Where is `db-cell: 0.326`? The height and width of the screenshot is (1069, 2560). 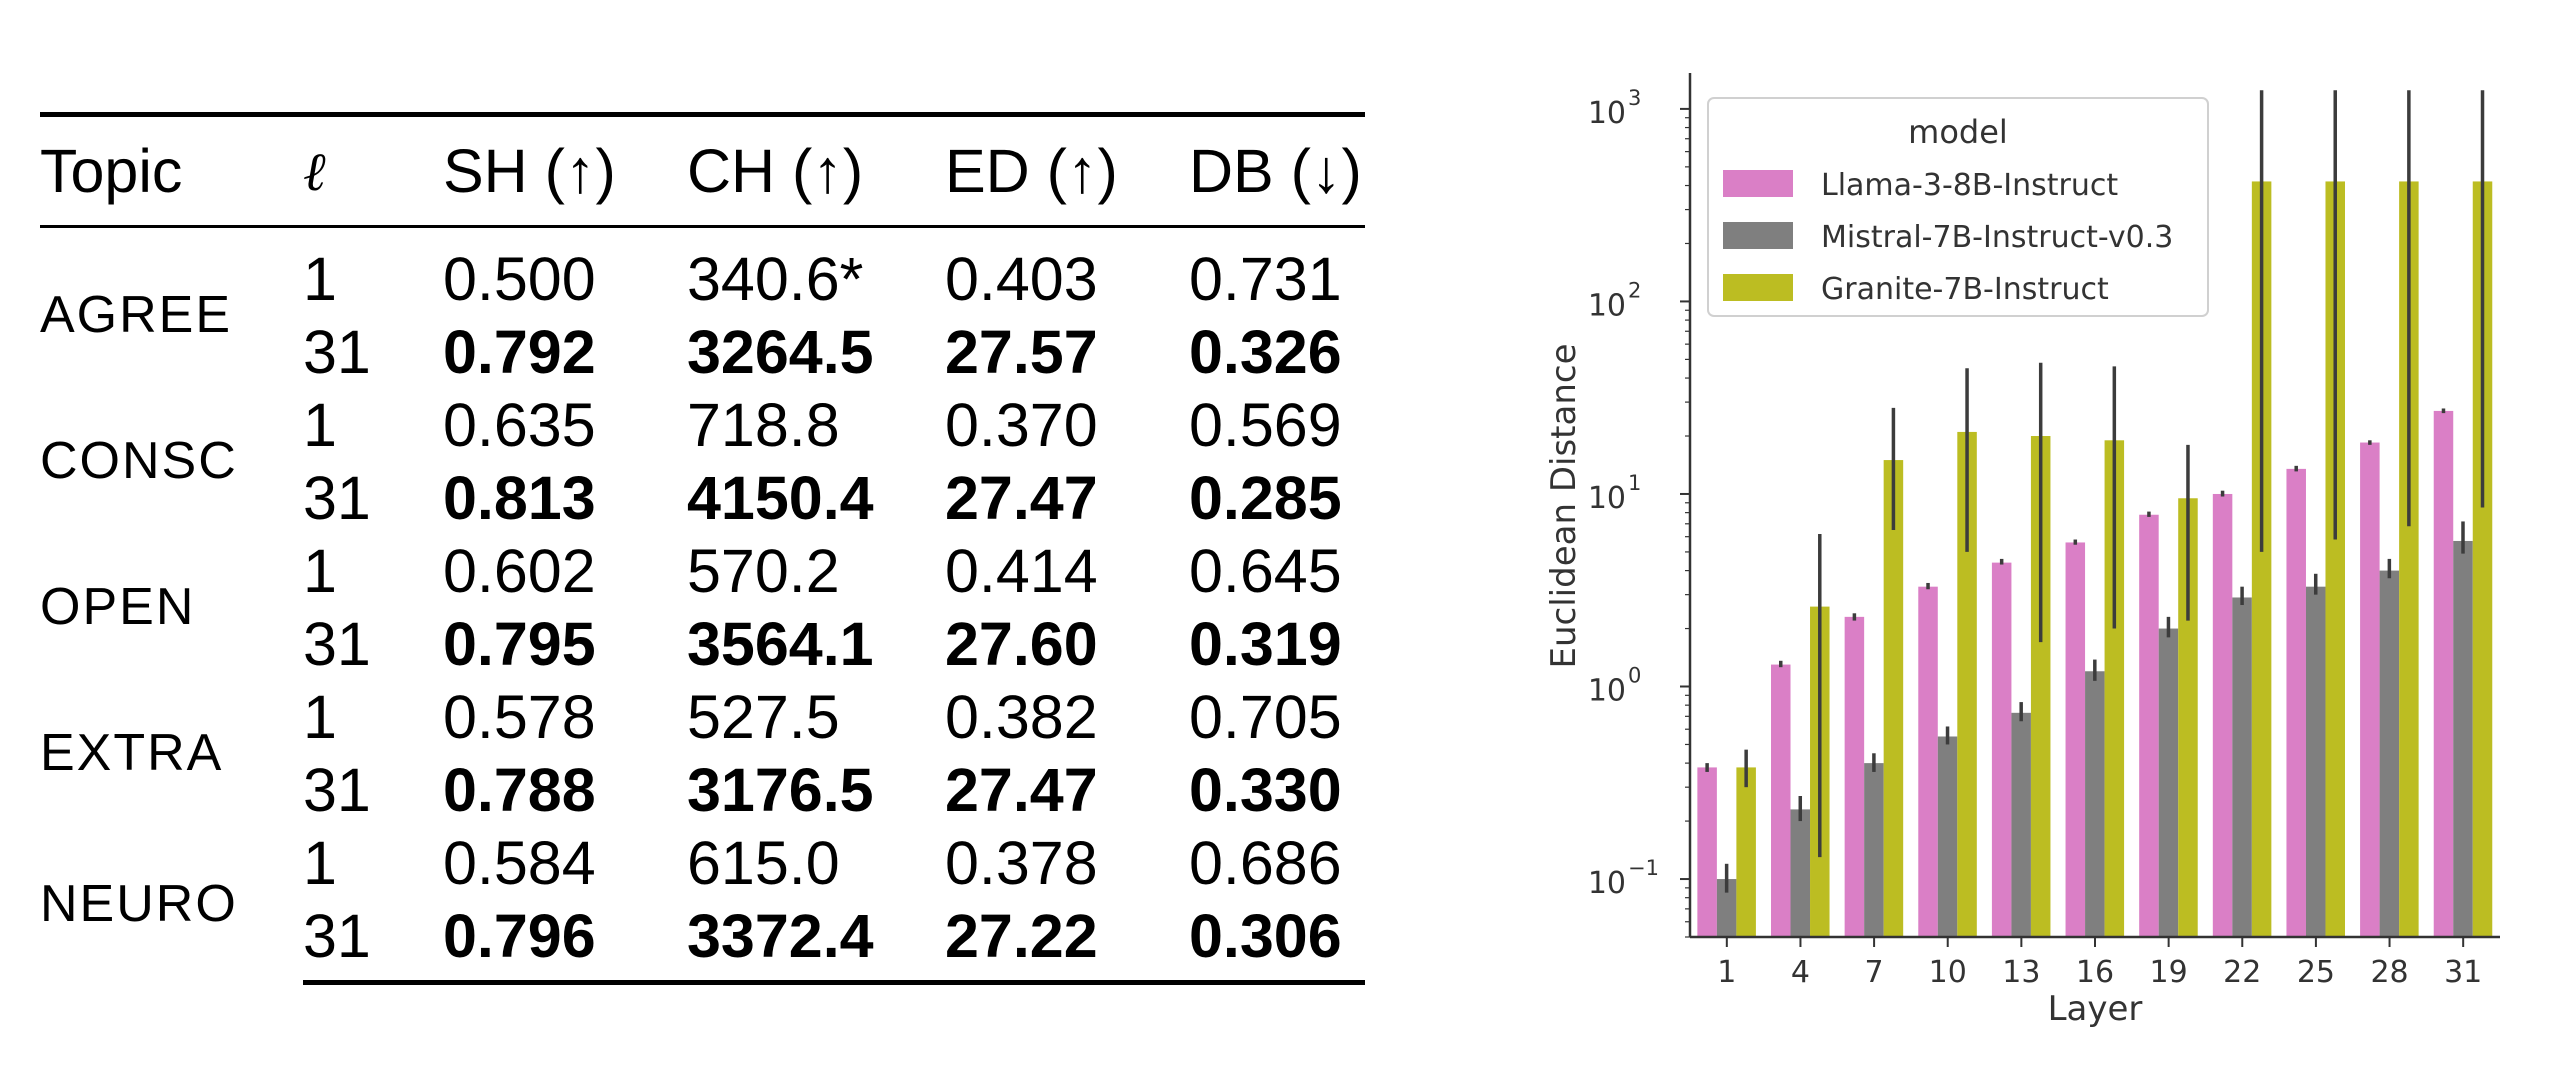 db-cell: 0.326 is located at coordinates (1265, 351).